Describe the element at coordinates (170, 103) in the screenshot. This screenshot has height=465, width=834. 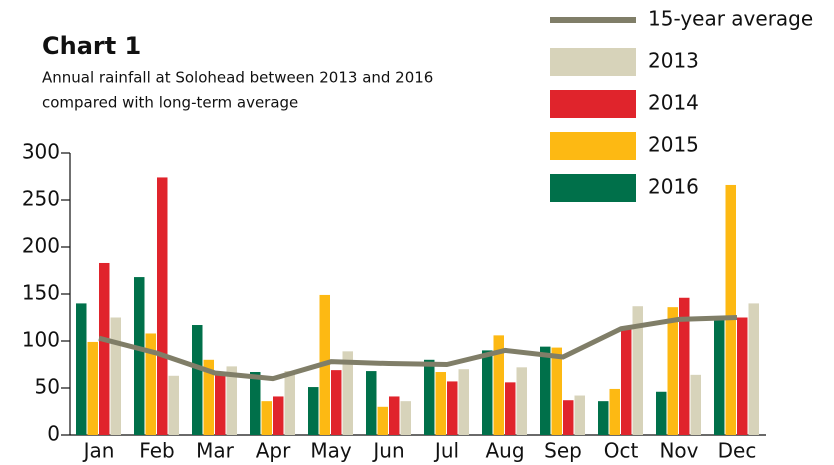
I see `chart-subtitle: compared with long-term average` at that location.